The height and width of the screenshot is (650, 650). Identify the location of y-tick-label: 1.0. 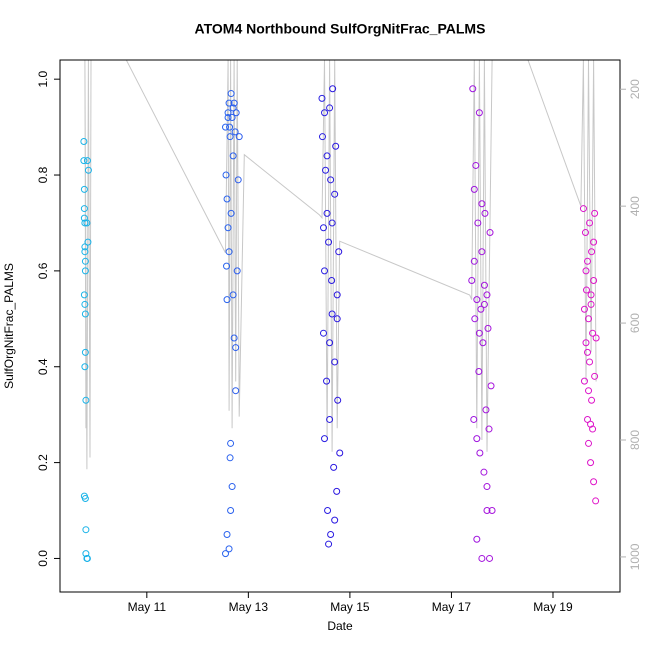
(43, 79).